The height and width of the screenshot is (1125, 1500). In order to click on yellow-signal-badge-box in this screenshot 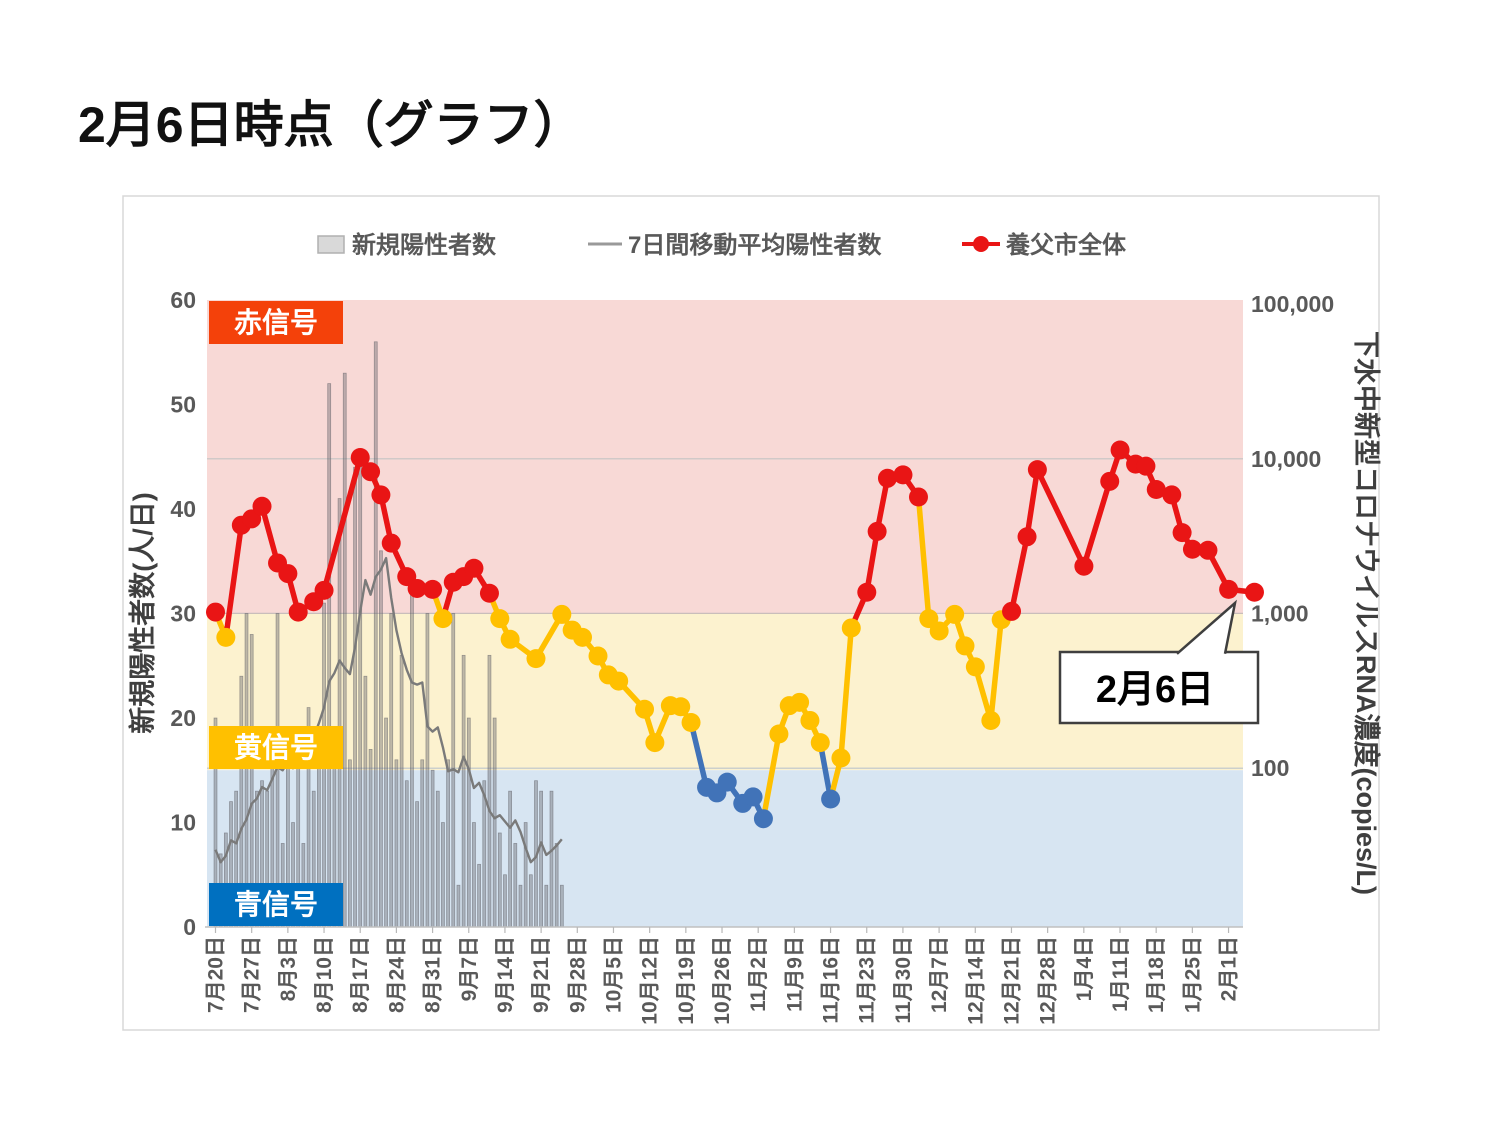, I will do `click(276, 747)`.